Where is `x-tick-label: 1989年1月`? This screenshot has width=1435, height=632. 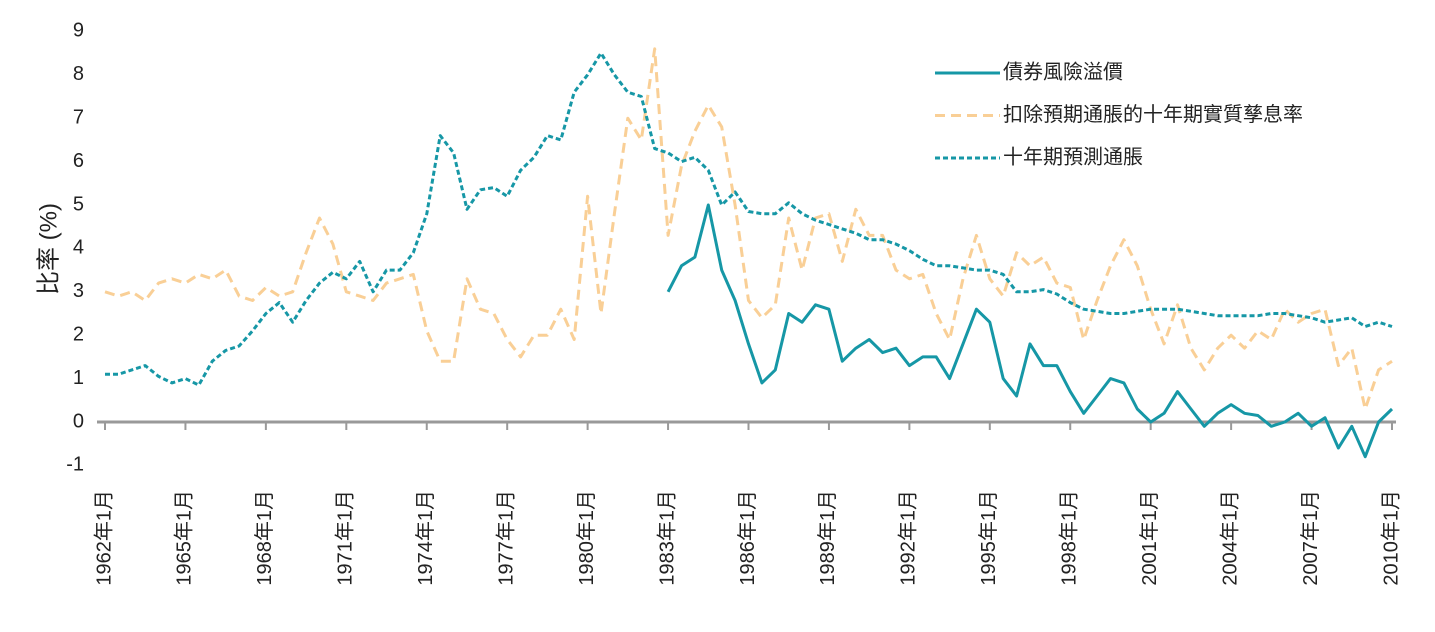 x-tick-label: 1989年1月 is located at coordinates (827, 538).